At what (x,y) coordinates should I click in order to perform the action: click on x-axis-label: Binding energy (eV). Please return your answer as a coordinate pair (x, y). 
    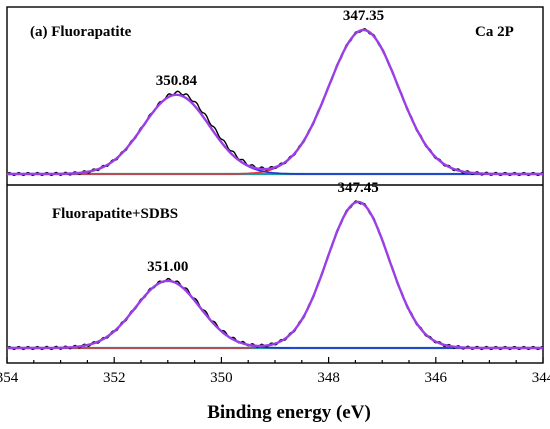
    Looking at the image, I should click on (289, 412).